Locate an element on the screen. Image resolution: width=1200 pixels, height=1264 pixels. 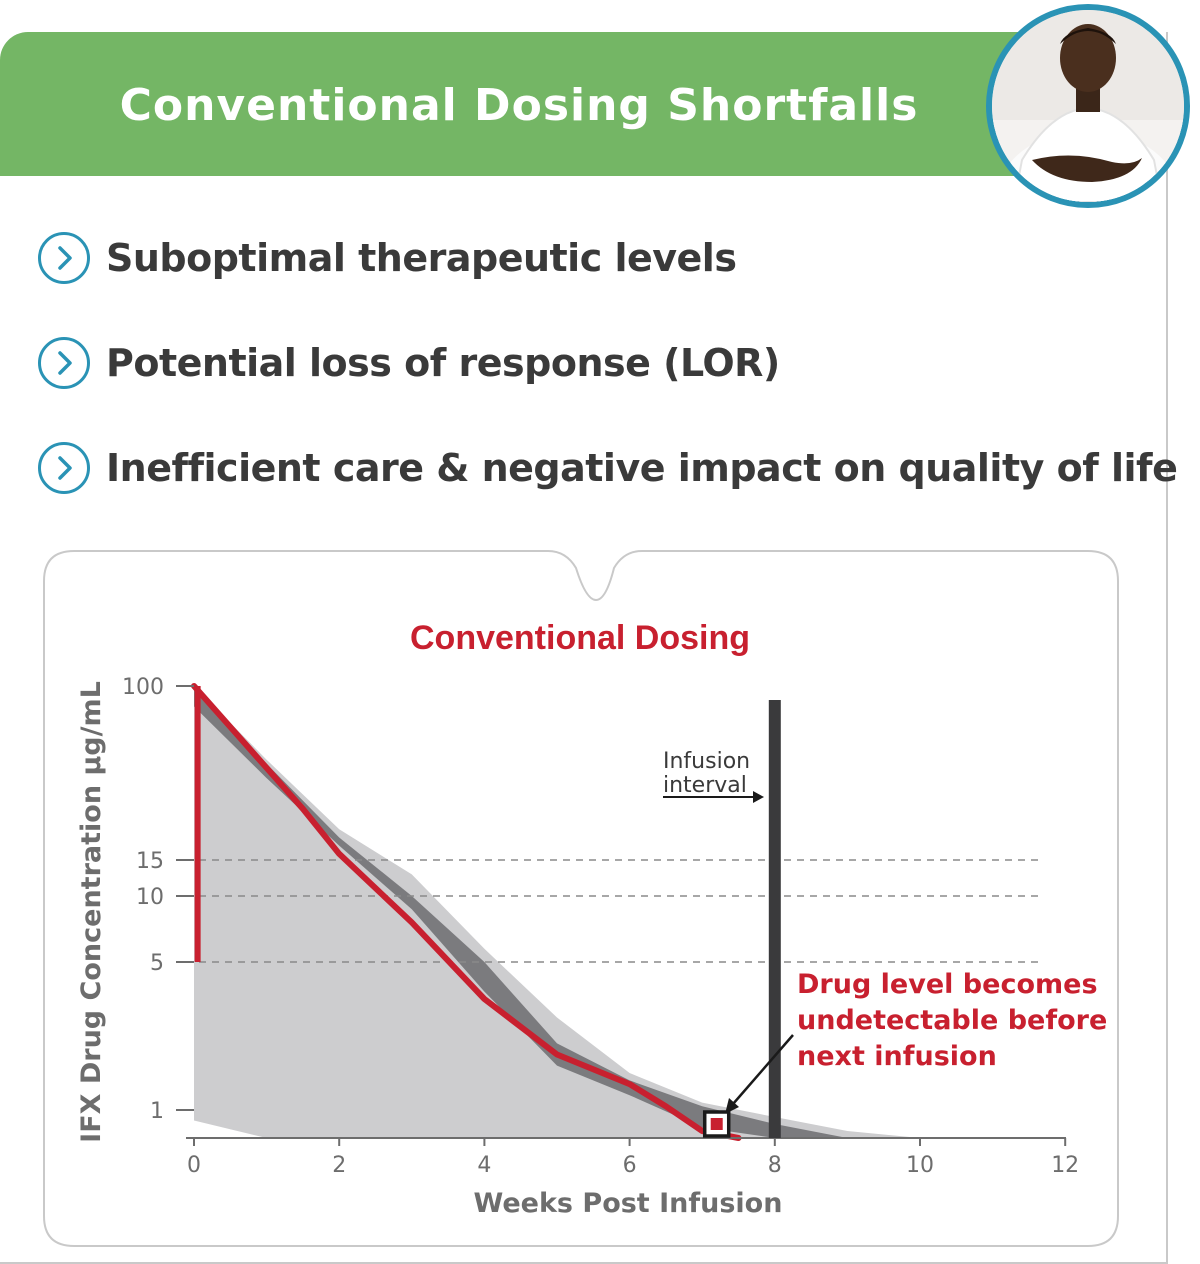
y-tick-label: 15 is located at coordinates (150, 861).